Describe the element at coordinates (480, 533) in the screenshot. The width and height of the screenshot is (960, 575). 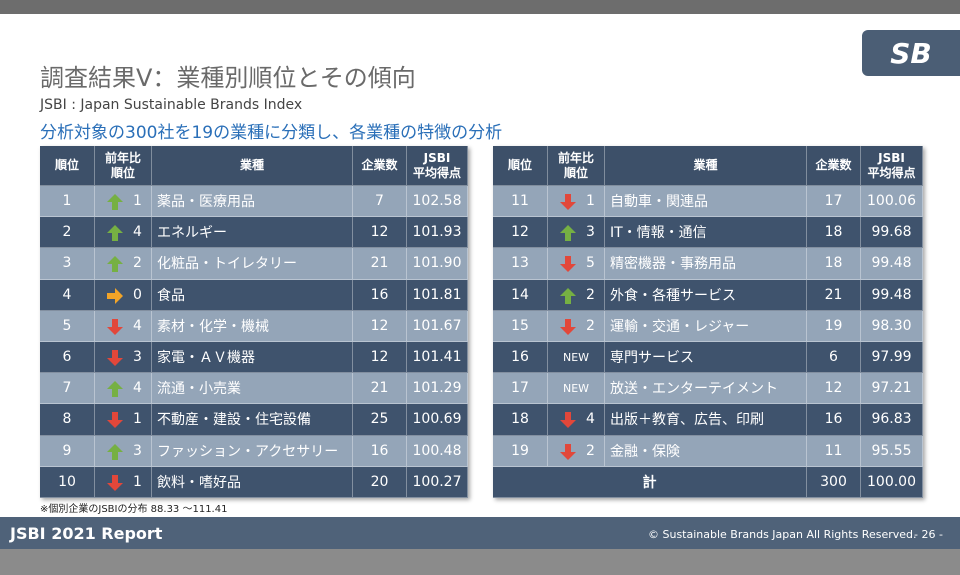
I see `footer-bar` at that location.